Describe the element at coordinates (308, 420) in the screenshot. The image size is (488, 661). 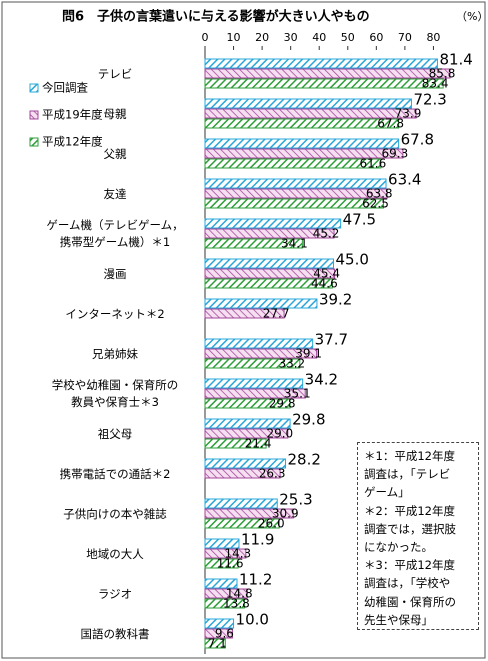
I see `value-label: 29.8` at that location.